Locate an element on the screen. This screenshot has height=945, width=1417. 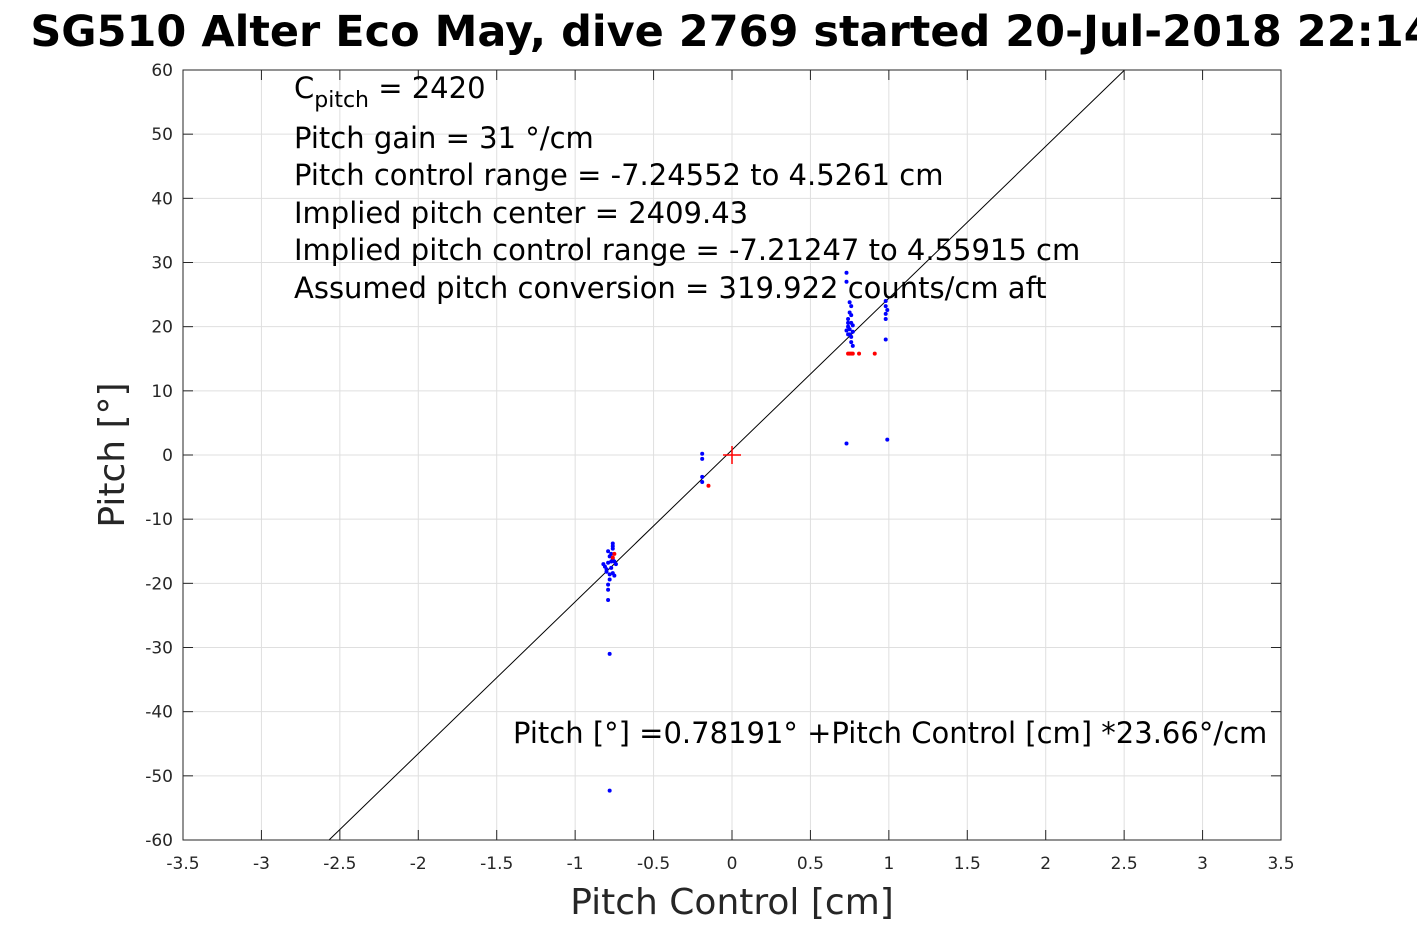
x-tick-label: -1.5 is located at coordinates (496, 864).